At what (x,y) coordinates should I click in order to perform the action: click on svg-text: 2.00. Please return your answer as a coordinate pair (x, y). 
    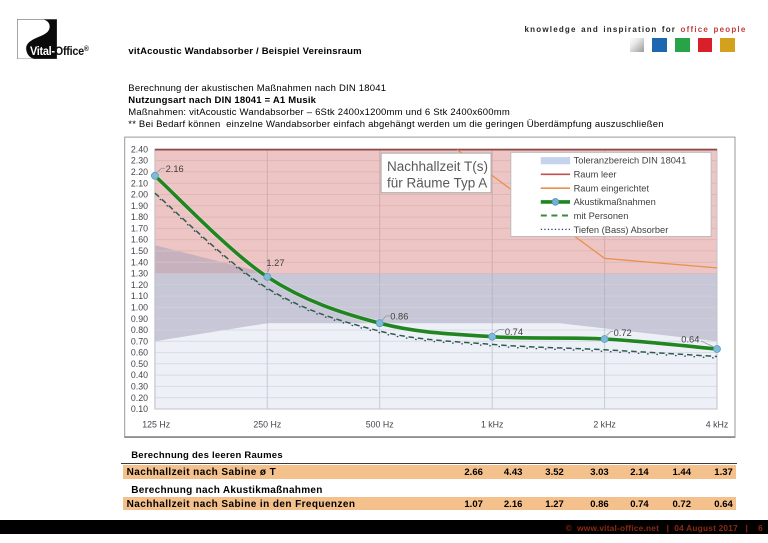
    Looking at the image, I should click on (139, 195).